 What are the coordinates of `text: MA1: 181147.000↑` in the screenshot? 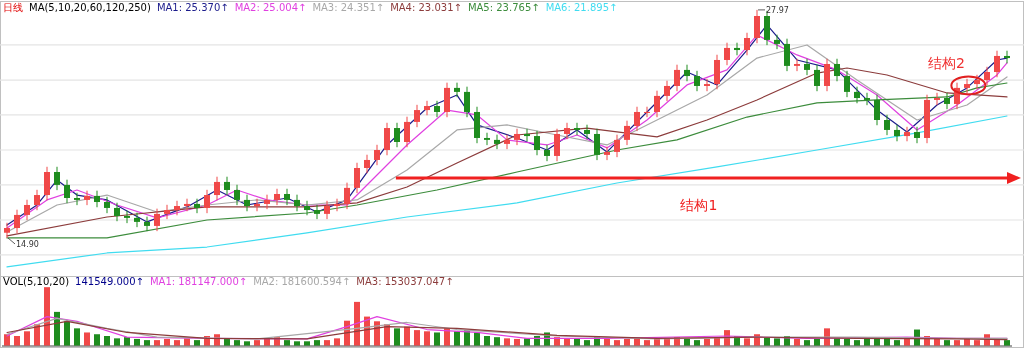 It's located at (198, 281).